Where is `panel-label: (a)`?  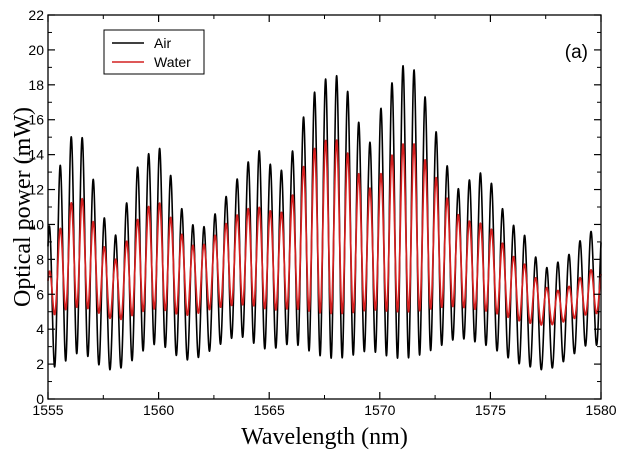 panel-label: (a) is located at coordinates (576, 52).